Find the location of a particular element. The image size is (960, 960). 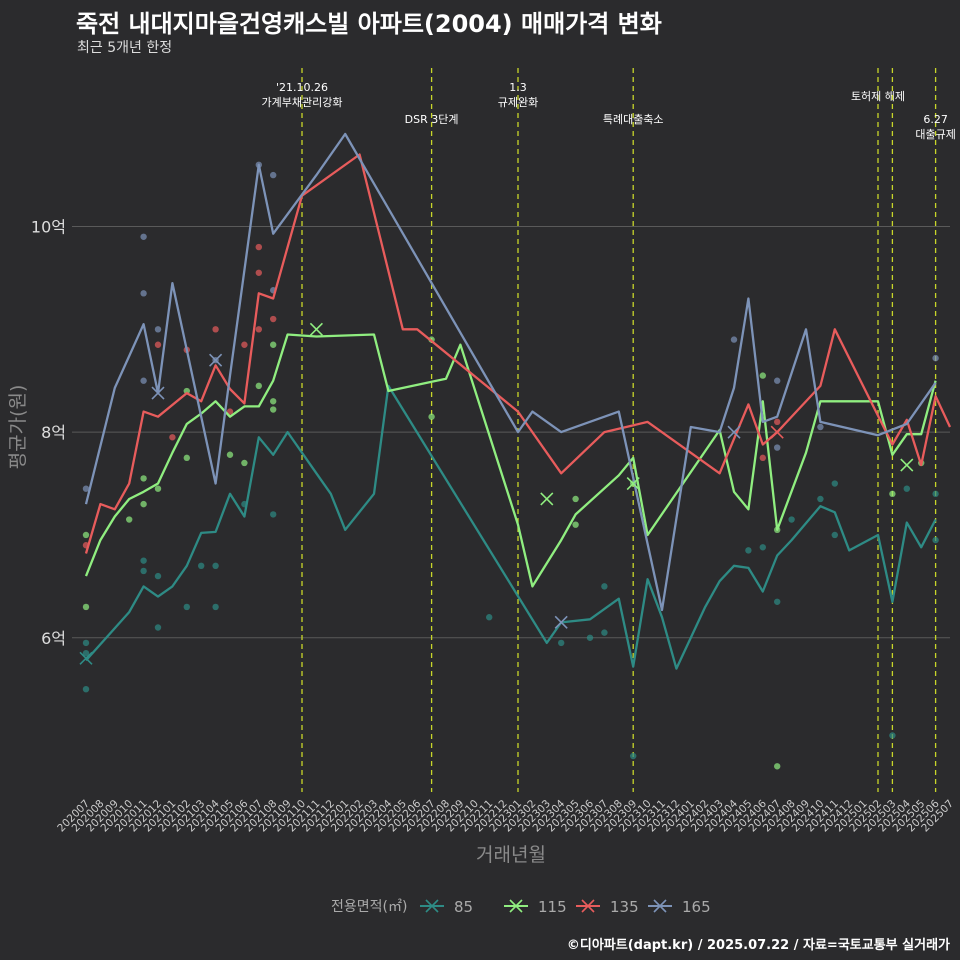

y-axis-title: 평균가(원) is located at coordinates (18, 427).